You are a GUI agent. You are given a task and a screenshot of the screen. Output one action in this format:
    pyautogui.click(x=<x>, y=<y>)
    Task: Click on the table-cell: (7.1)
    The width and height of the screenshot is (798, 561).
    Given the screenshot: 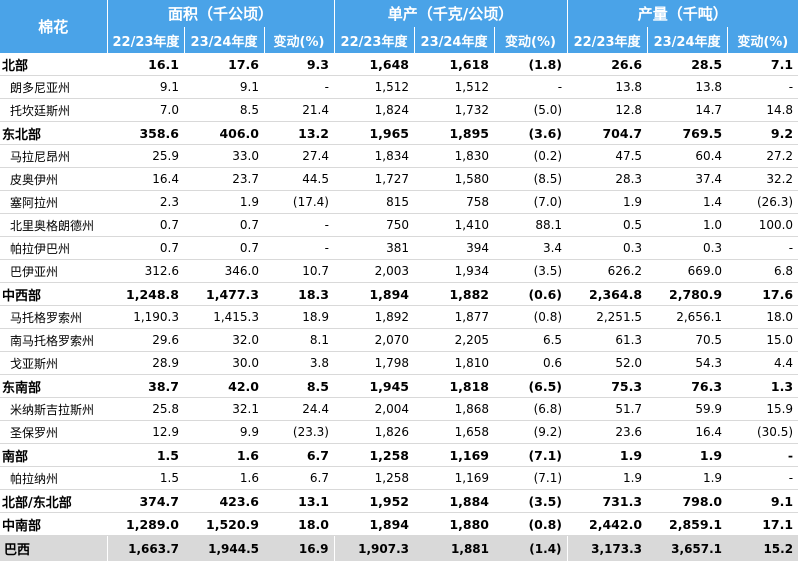 What is the action you would take?
    pyautogui.click(x=530, y=478)
    